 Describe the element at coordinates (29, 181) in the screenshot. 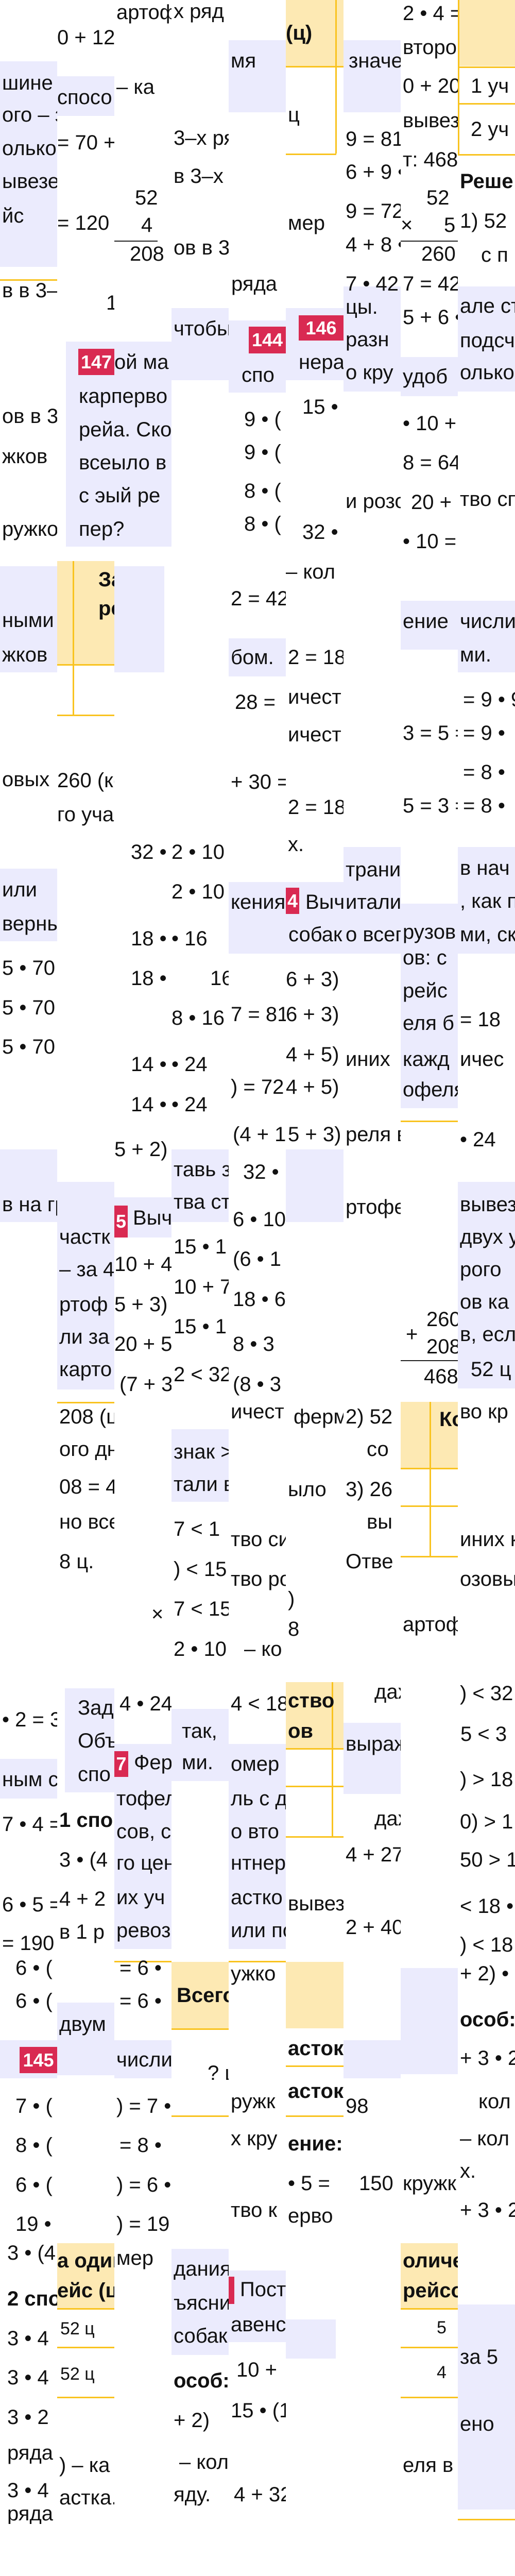

I see `text-fragment: ывезе` at that location.